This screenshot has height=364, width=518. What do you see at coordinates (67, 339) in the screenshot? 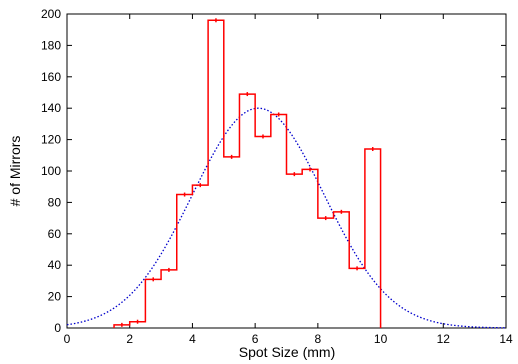
I see `x-tick-label: 0` at bounding box center [67, 339].